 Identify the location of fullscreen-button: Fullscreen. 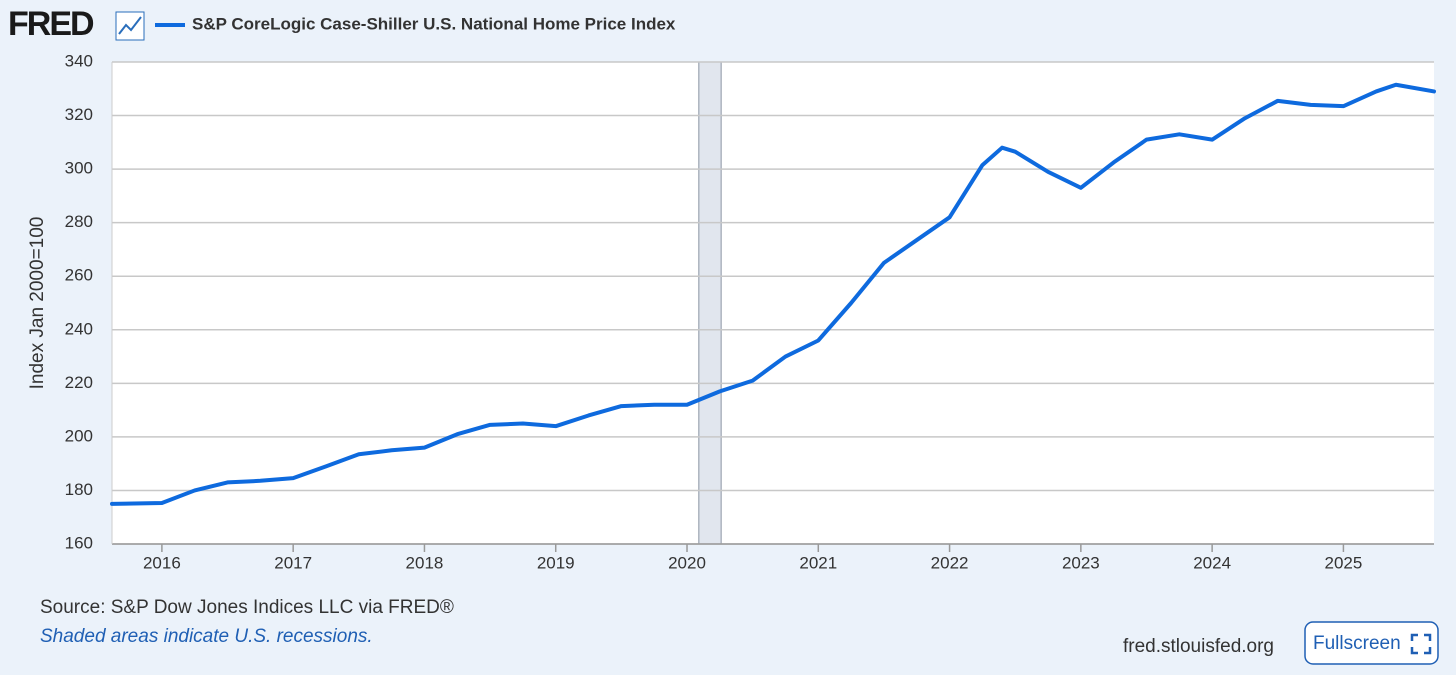
(1371, 643).